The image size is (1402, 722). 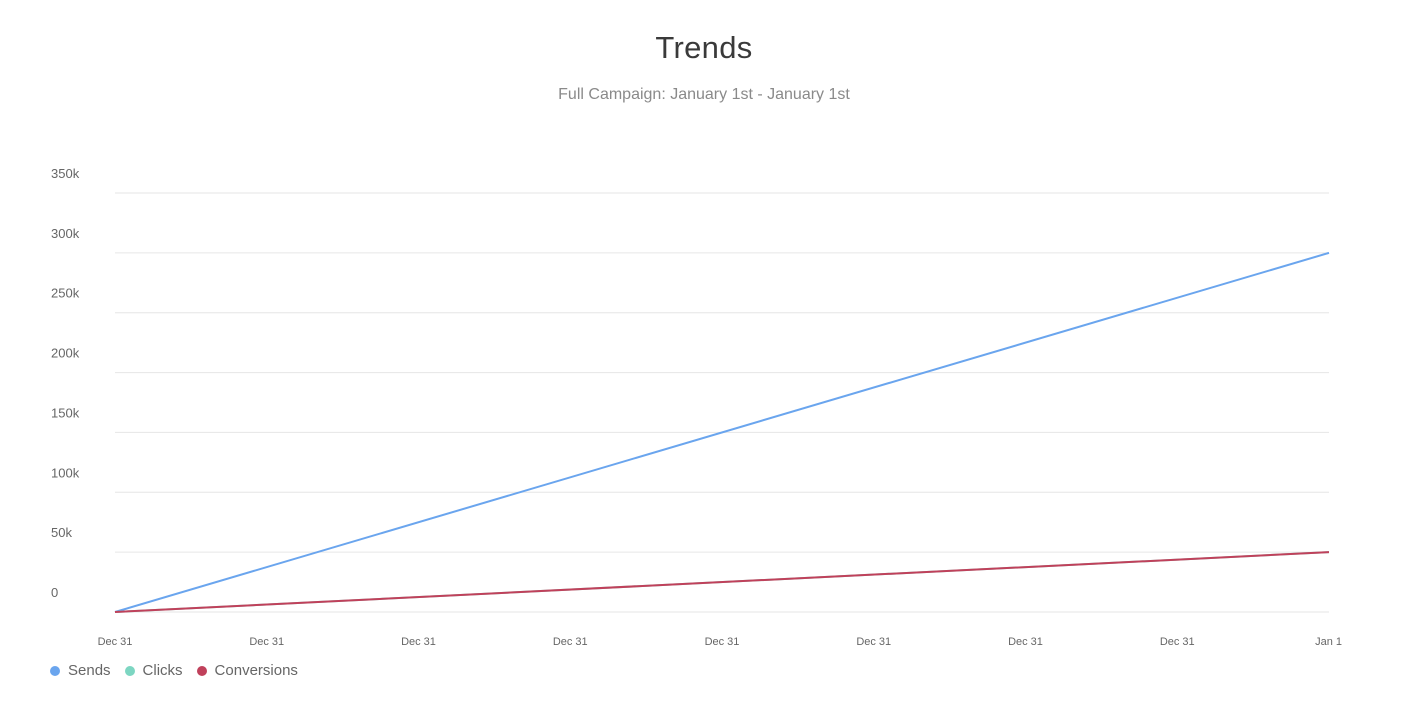 I want to click on y-tick-label: 350k, so click(x=65, y=173).